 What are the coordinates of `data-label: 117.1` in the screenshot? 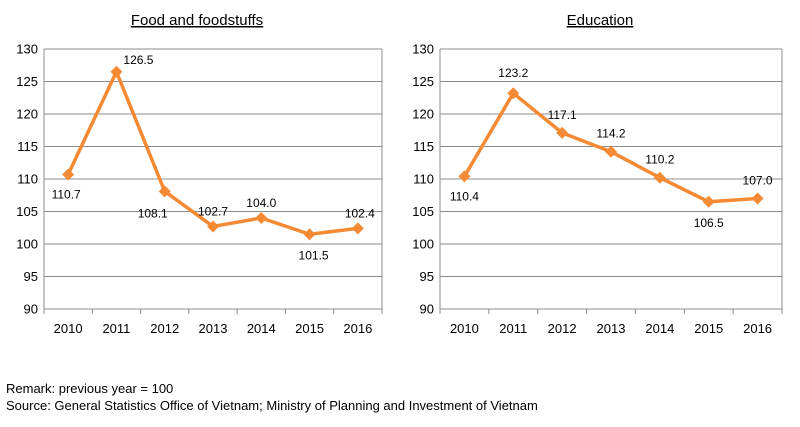 It's located at (562, 115).